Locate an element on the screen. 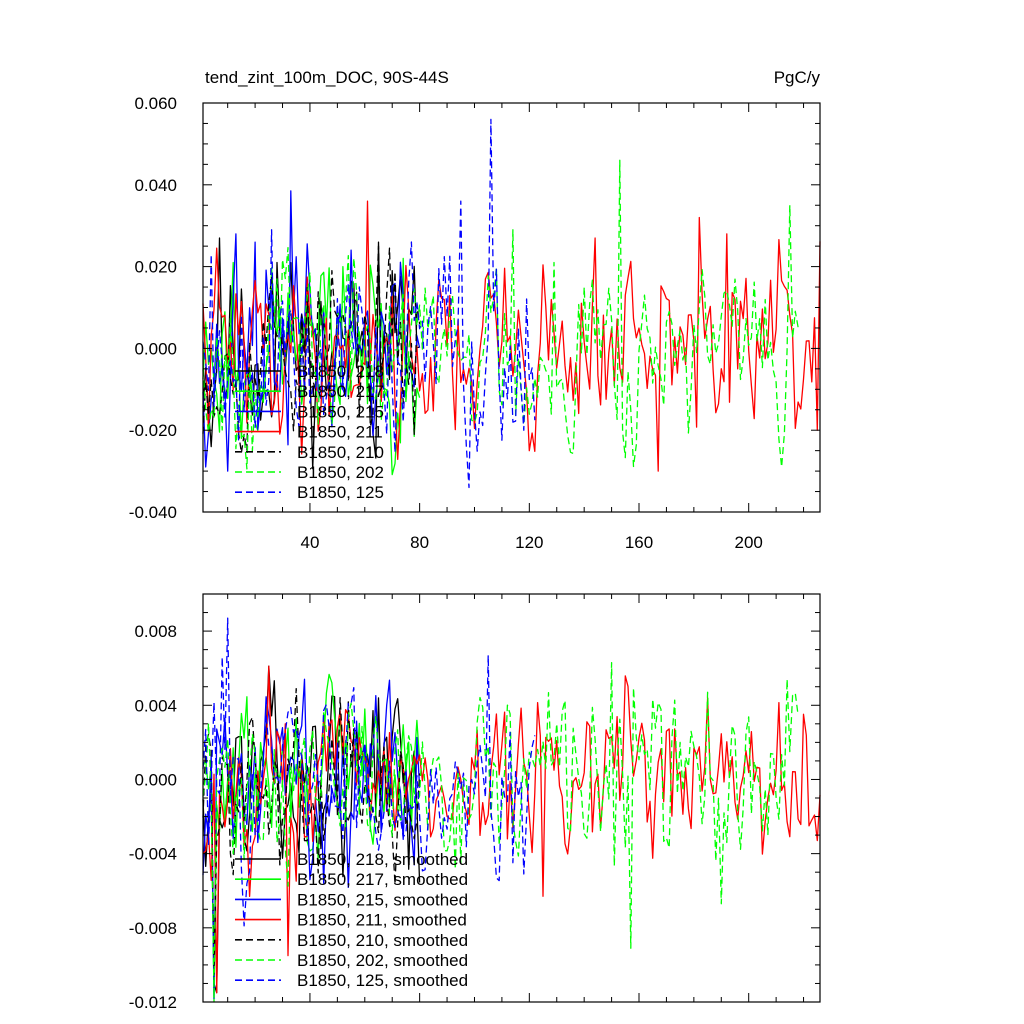 The height and width of the screenshot is (1024, 1024). legend-label: B1850, 210 is located at coordinates (340, 452).